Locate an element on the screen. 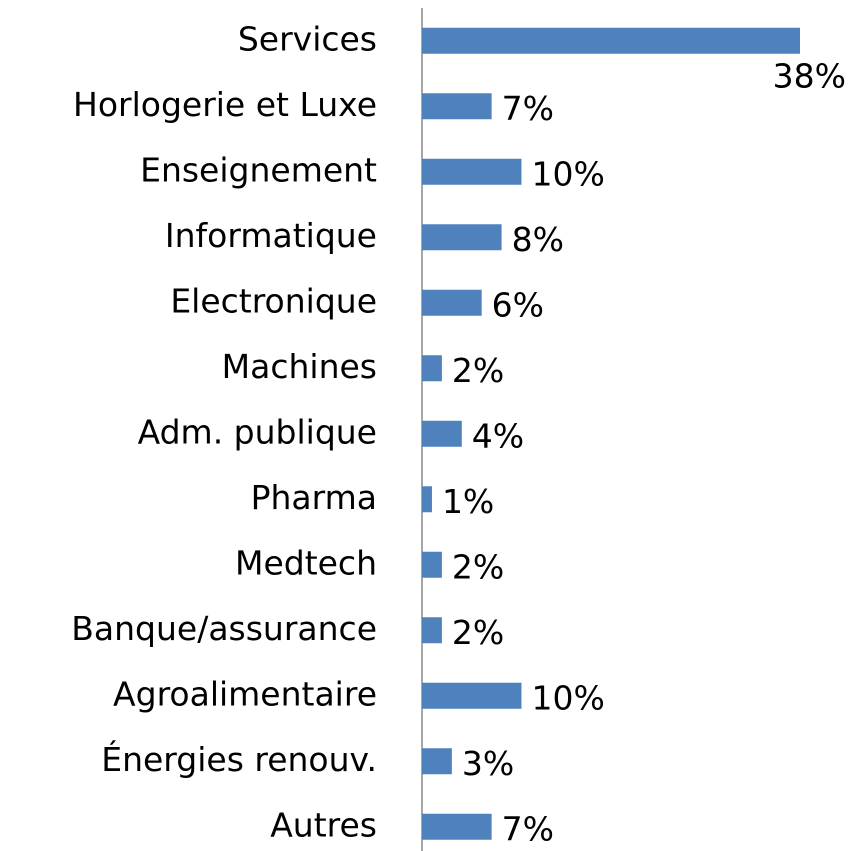 This screenshot has height=851, width=856. category-label: Pharma is located at coordinates (314, 497).